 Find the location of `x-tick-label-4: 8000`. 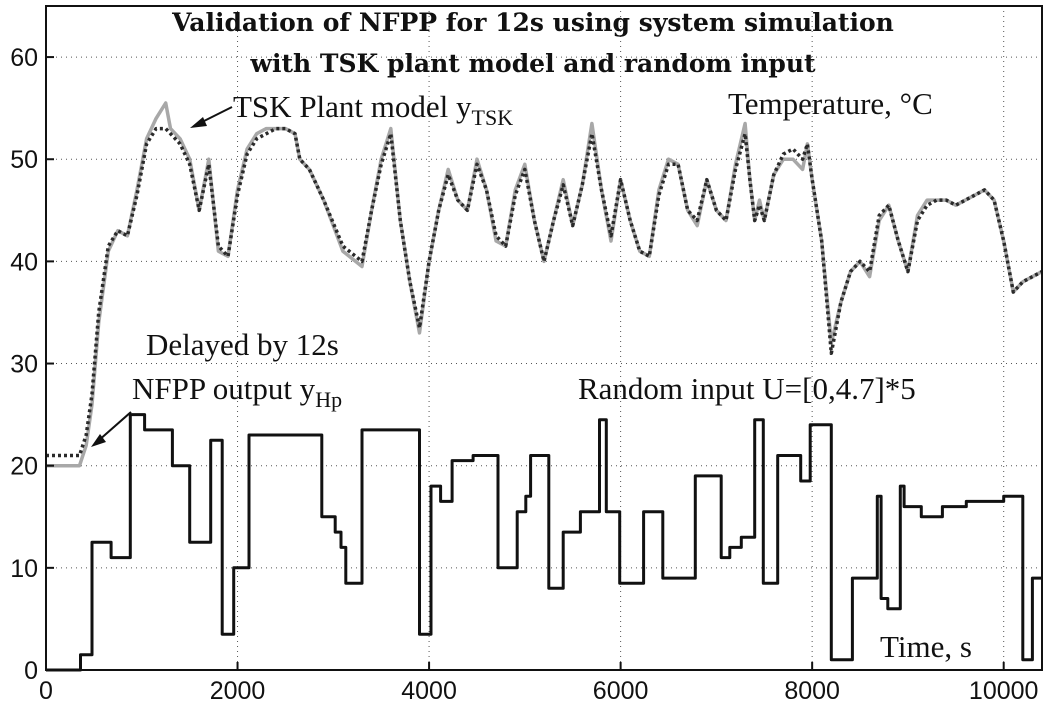

x-tick-label-4: 8000 is located at coordinates (812, 691).